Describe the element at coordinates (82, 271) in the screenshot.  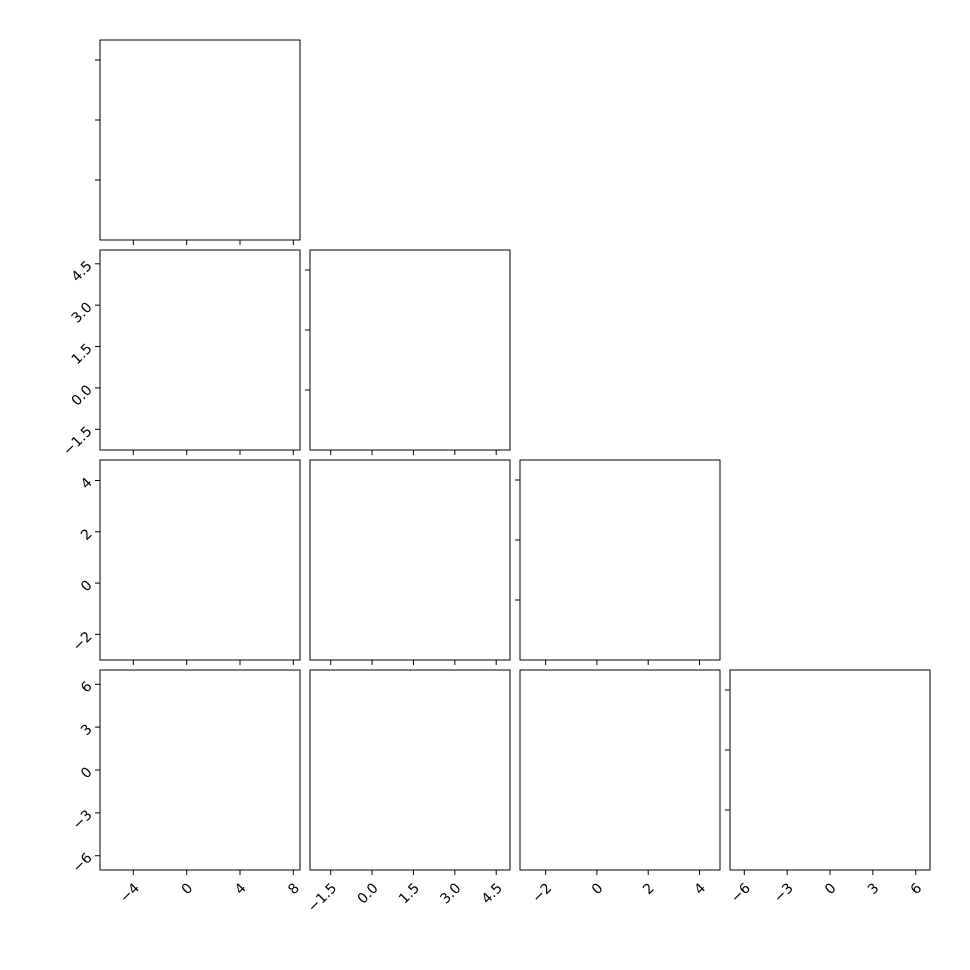
I see `y-tick-label: 4.5` at that location.